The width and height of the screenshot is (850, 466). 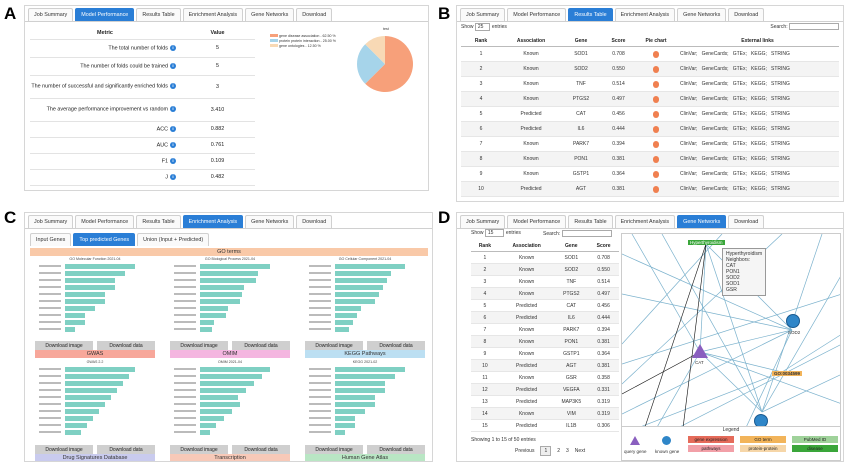 I want to click on cell-pie, so click(x=656, y=189).